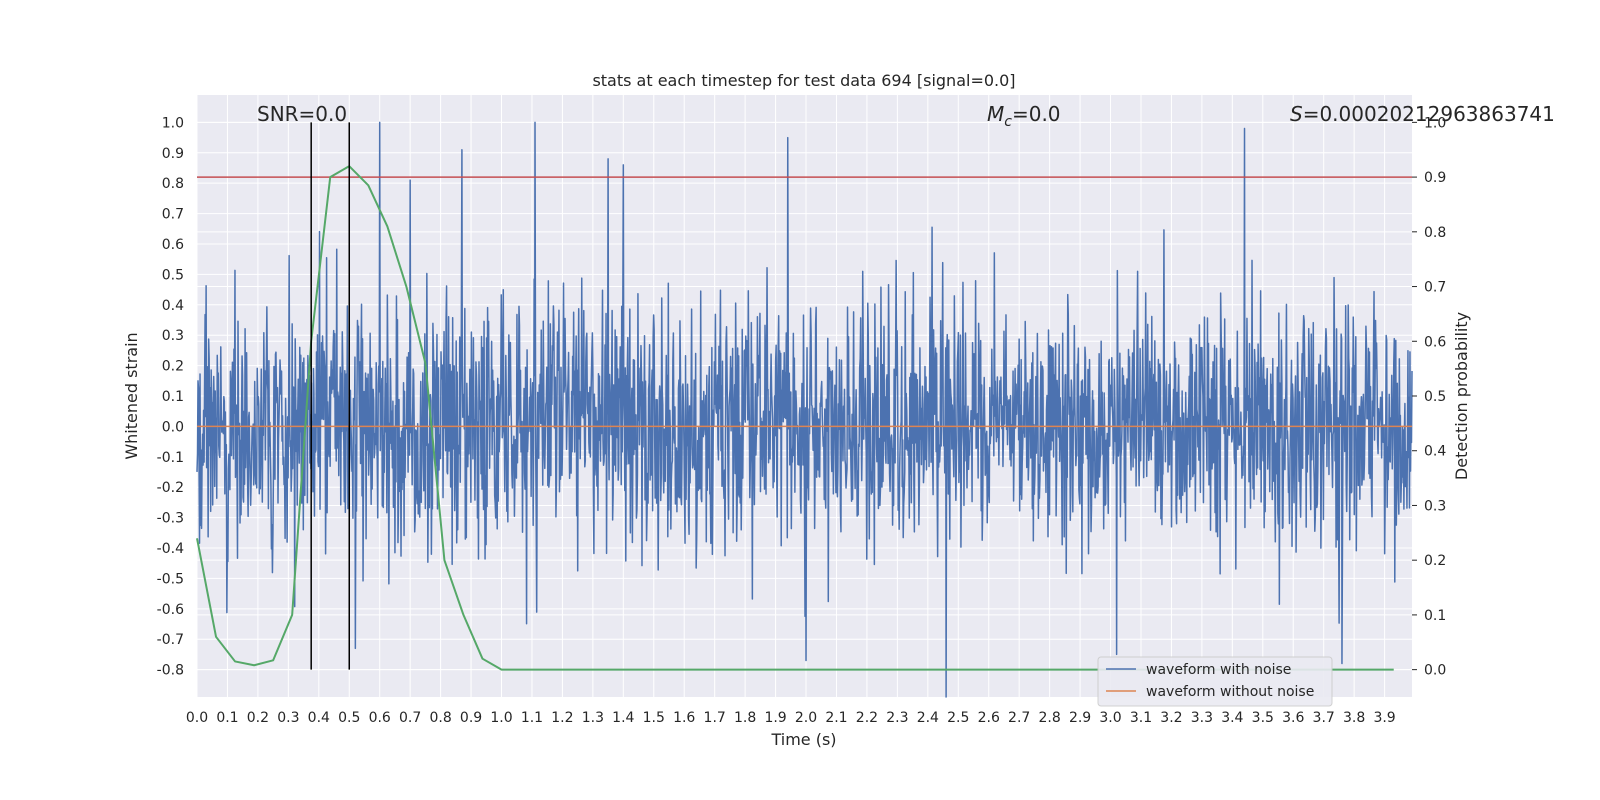  I want to click on x-tick-label: 3.5, so click(1263, 718).